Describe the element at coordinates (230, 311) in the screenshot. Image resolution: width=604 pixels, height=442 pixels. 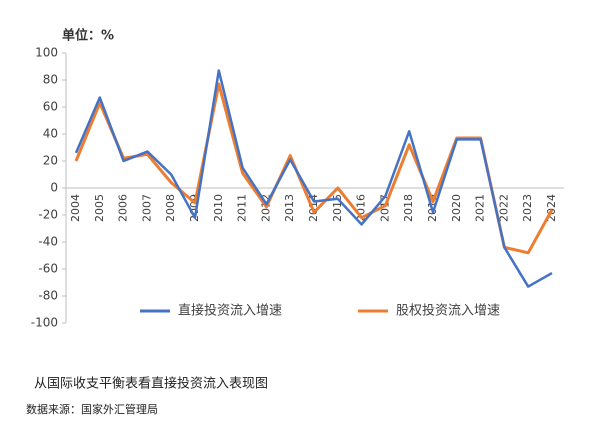
I see `legend-label: 直接投资流入增速` at that location.